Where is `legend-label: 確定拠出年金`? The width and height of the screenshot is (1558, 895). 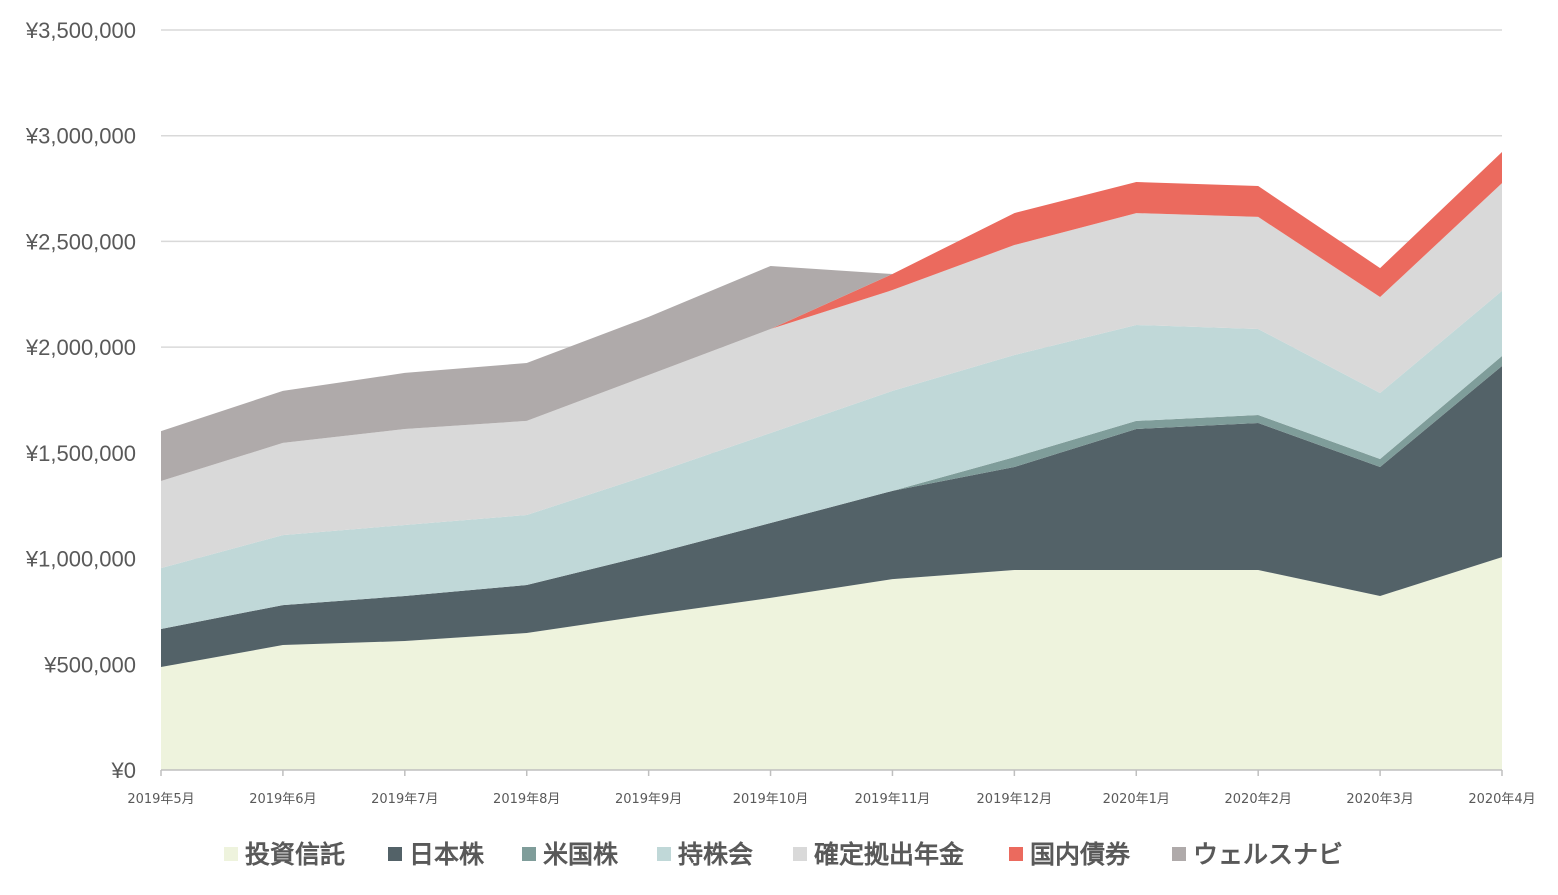
legend-label: 確定拠出年金 is located at coordinates (889, 854).